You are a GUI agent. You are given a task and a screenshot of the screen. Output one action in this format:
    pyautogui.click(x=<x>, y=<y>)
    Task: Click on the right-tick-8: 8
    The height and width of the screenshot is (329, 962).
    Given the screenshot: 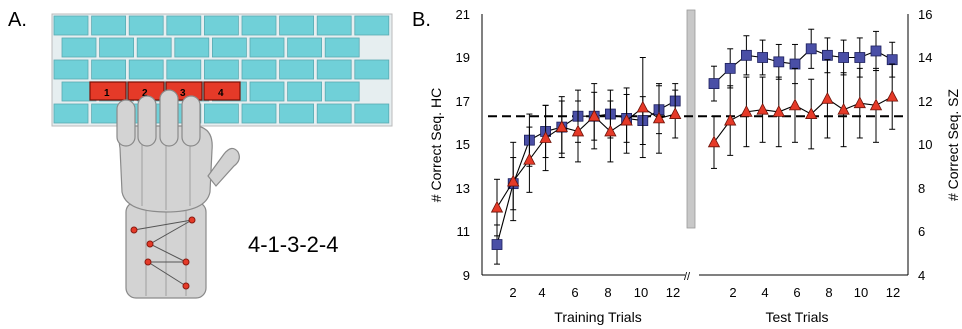 What is the action you would take?
    pyautogui.click(x=921, y=188)
    